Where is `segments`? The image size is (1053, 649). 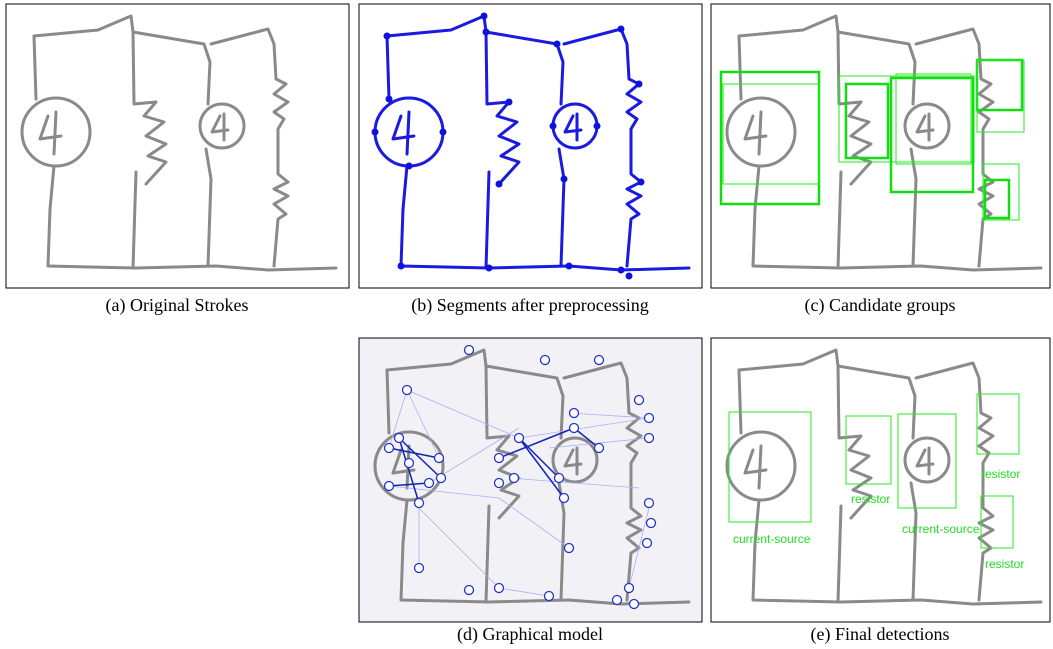
segments is located at coordinates (532, 143).